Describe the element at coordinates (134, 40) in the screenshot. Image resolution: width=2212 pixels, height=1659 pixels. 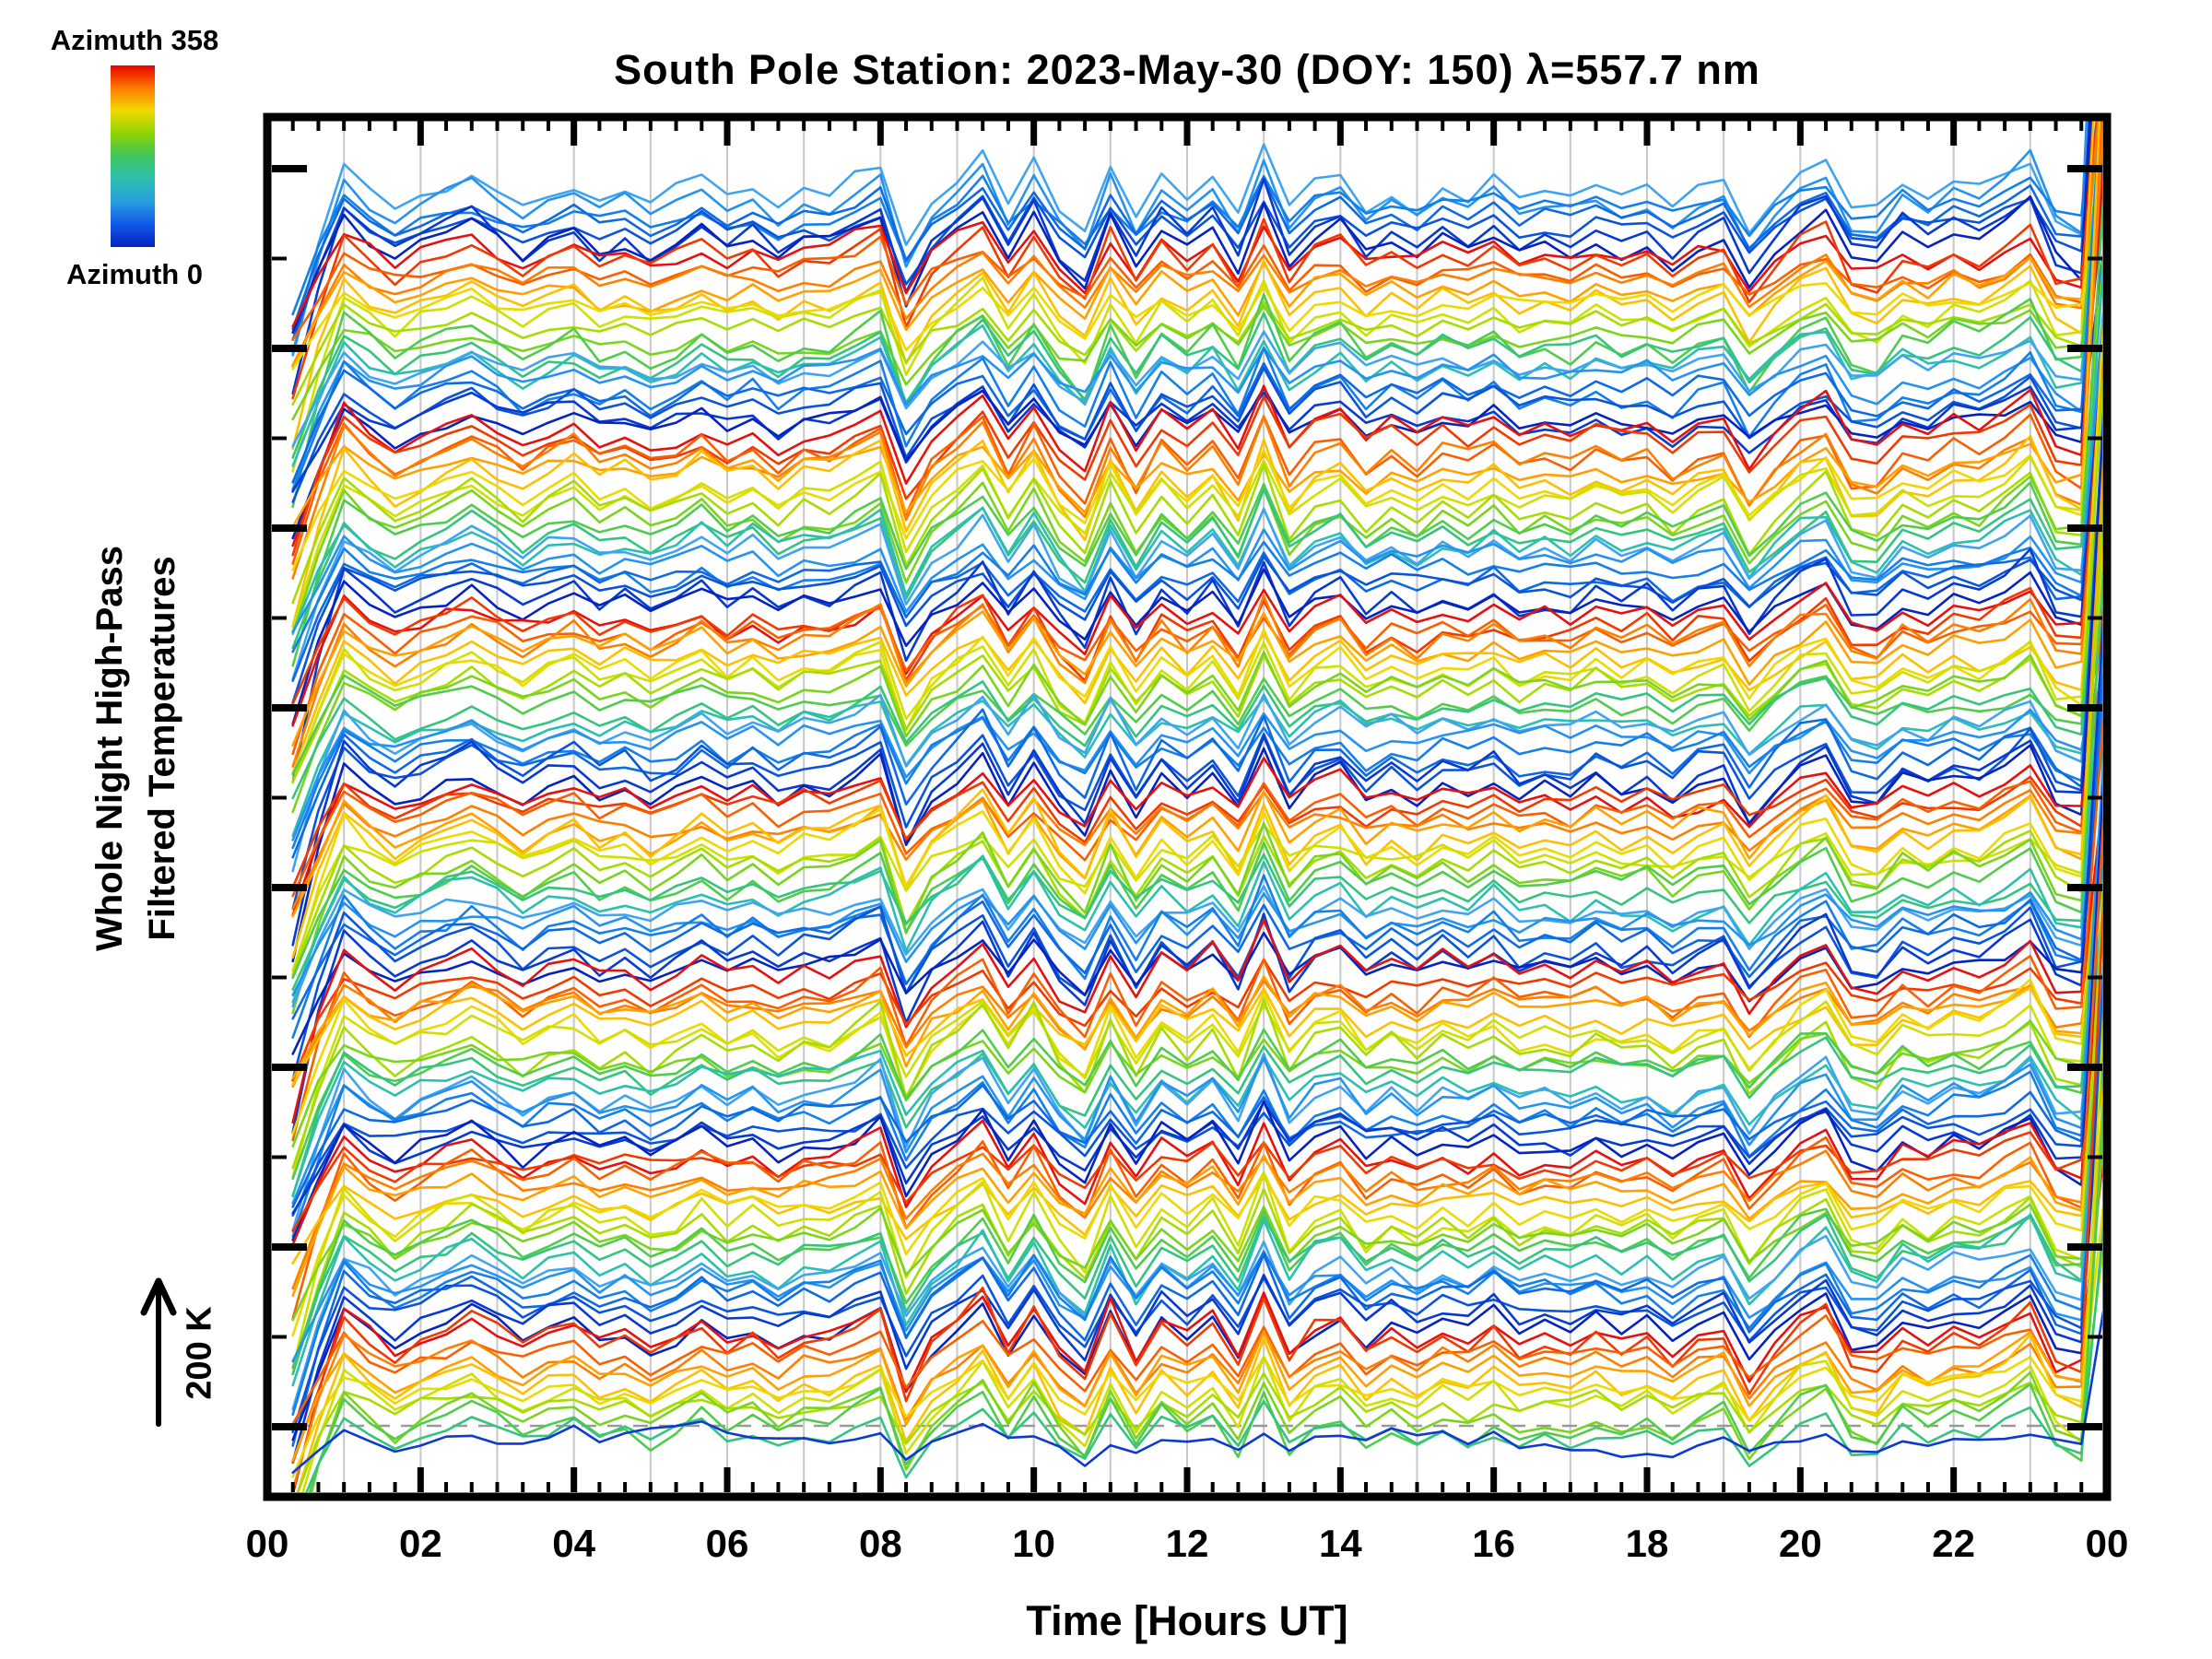
I see `colorbar-top-label: Azimuth 358` at that location.